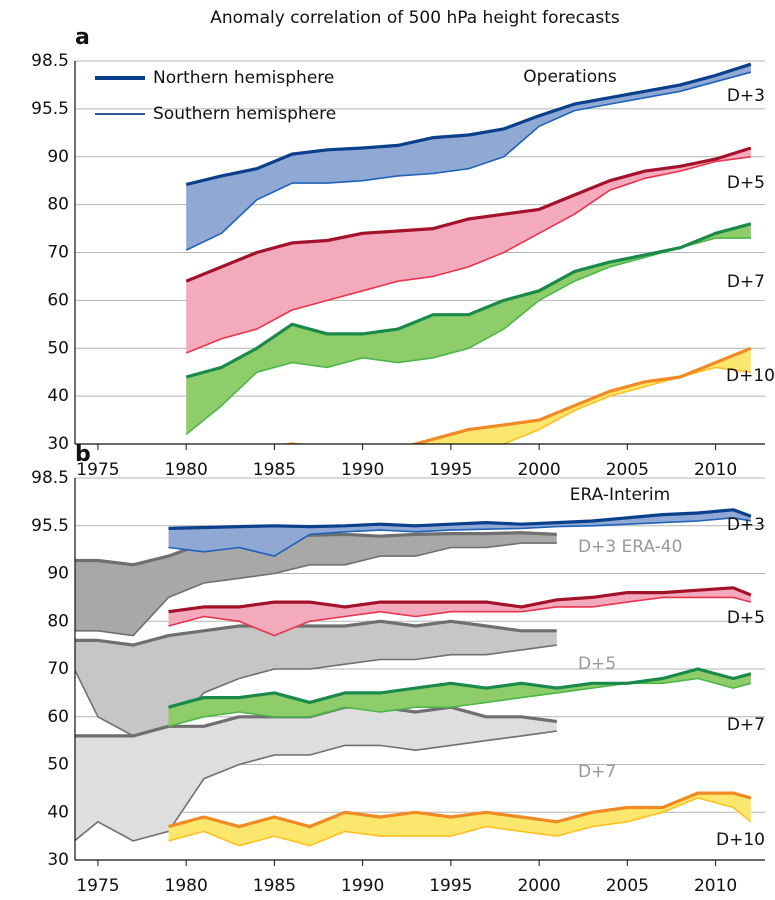  Describe the element at coordinates (620, 495) in the screenshot. I see `annotation: ERA-Interim` at that location.